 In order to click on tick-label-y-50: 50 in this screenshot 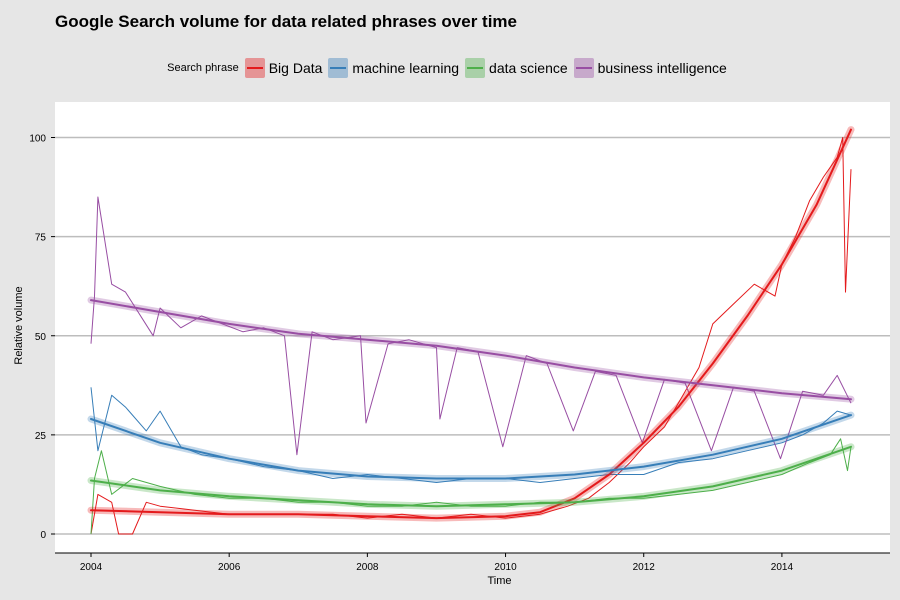, I will do `click(41, 337)`.